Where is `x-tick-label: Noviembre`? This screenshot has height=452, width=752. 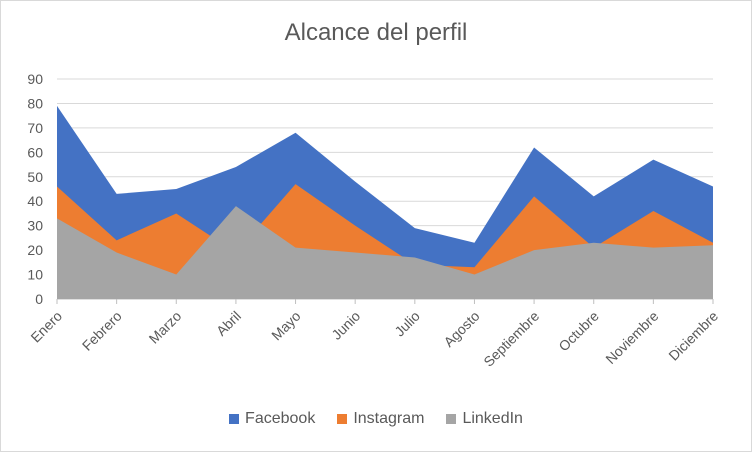 x-tick-label: Noviembre is located at coordinates (631, 337).